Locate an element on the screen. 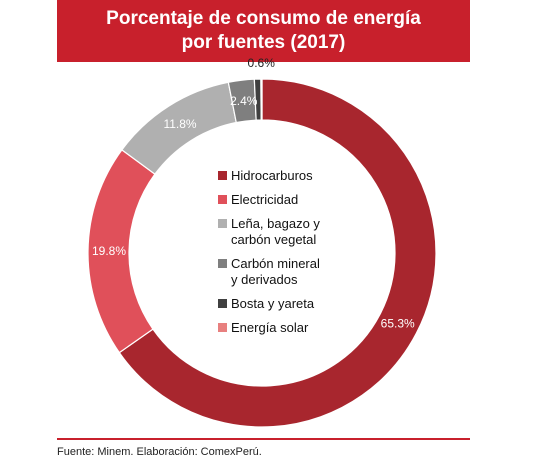 The height and width of the screenshot is (469, 534). legend-swatch-lena-bagazo-y-carbon-vegetal is located at coordinates (222, 223).